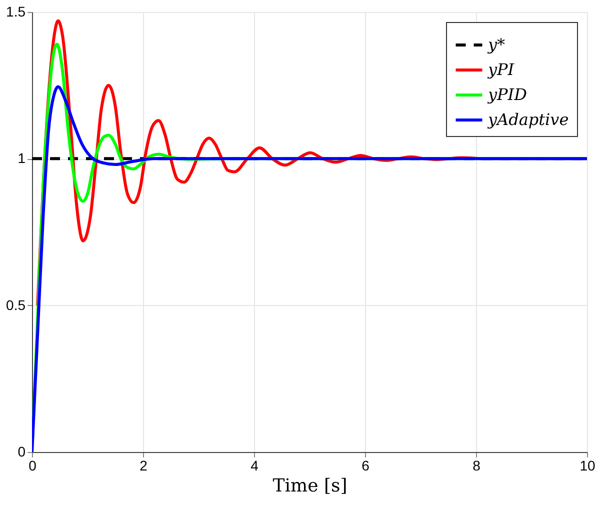  What do you see at coordinates (501, 69) in the screenshot?
I see `legend-label: yPI` at bounding box center [501, 69].